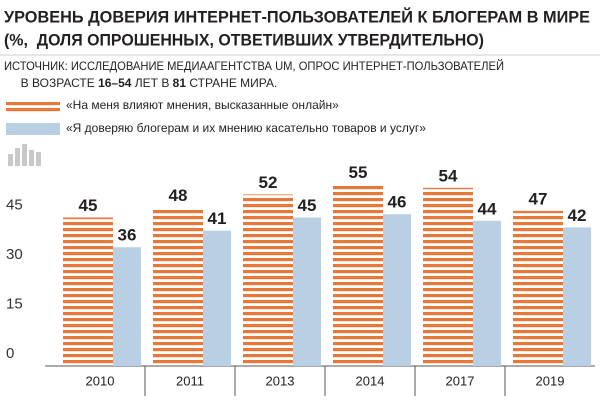  I want to click on x-tick-label: 2011, so click(190, 380).